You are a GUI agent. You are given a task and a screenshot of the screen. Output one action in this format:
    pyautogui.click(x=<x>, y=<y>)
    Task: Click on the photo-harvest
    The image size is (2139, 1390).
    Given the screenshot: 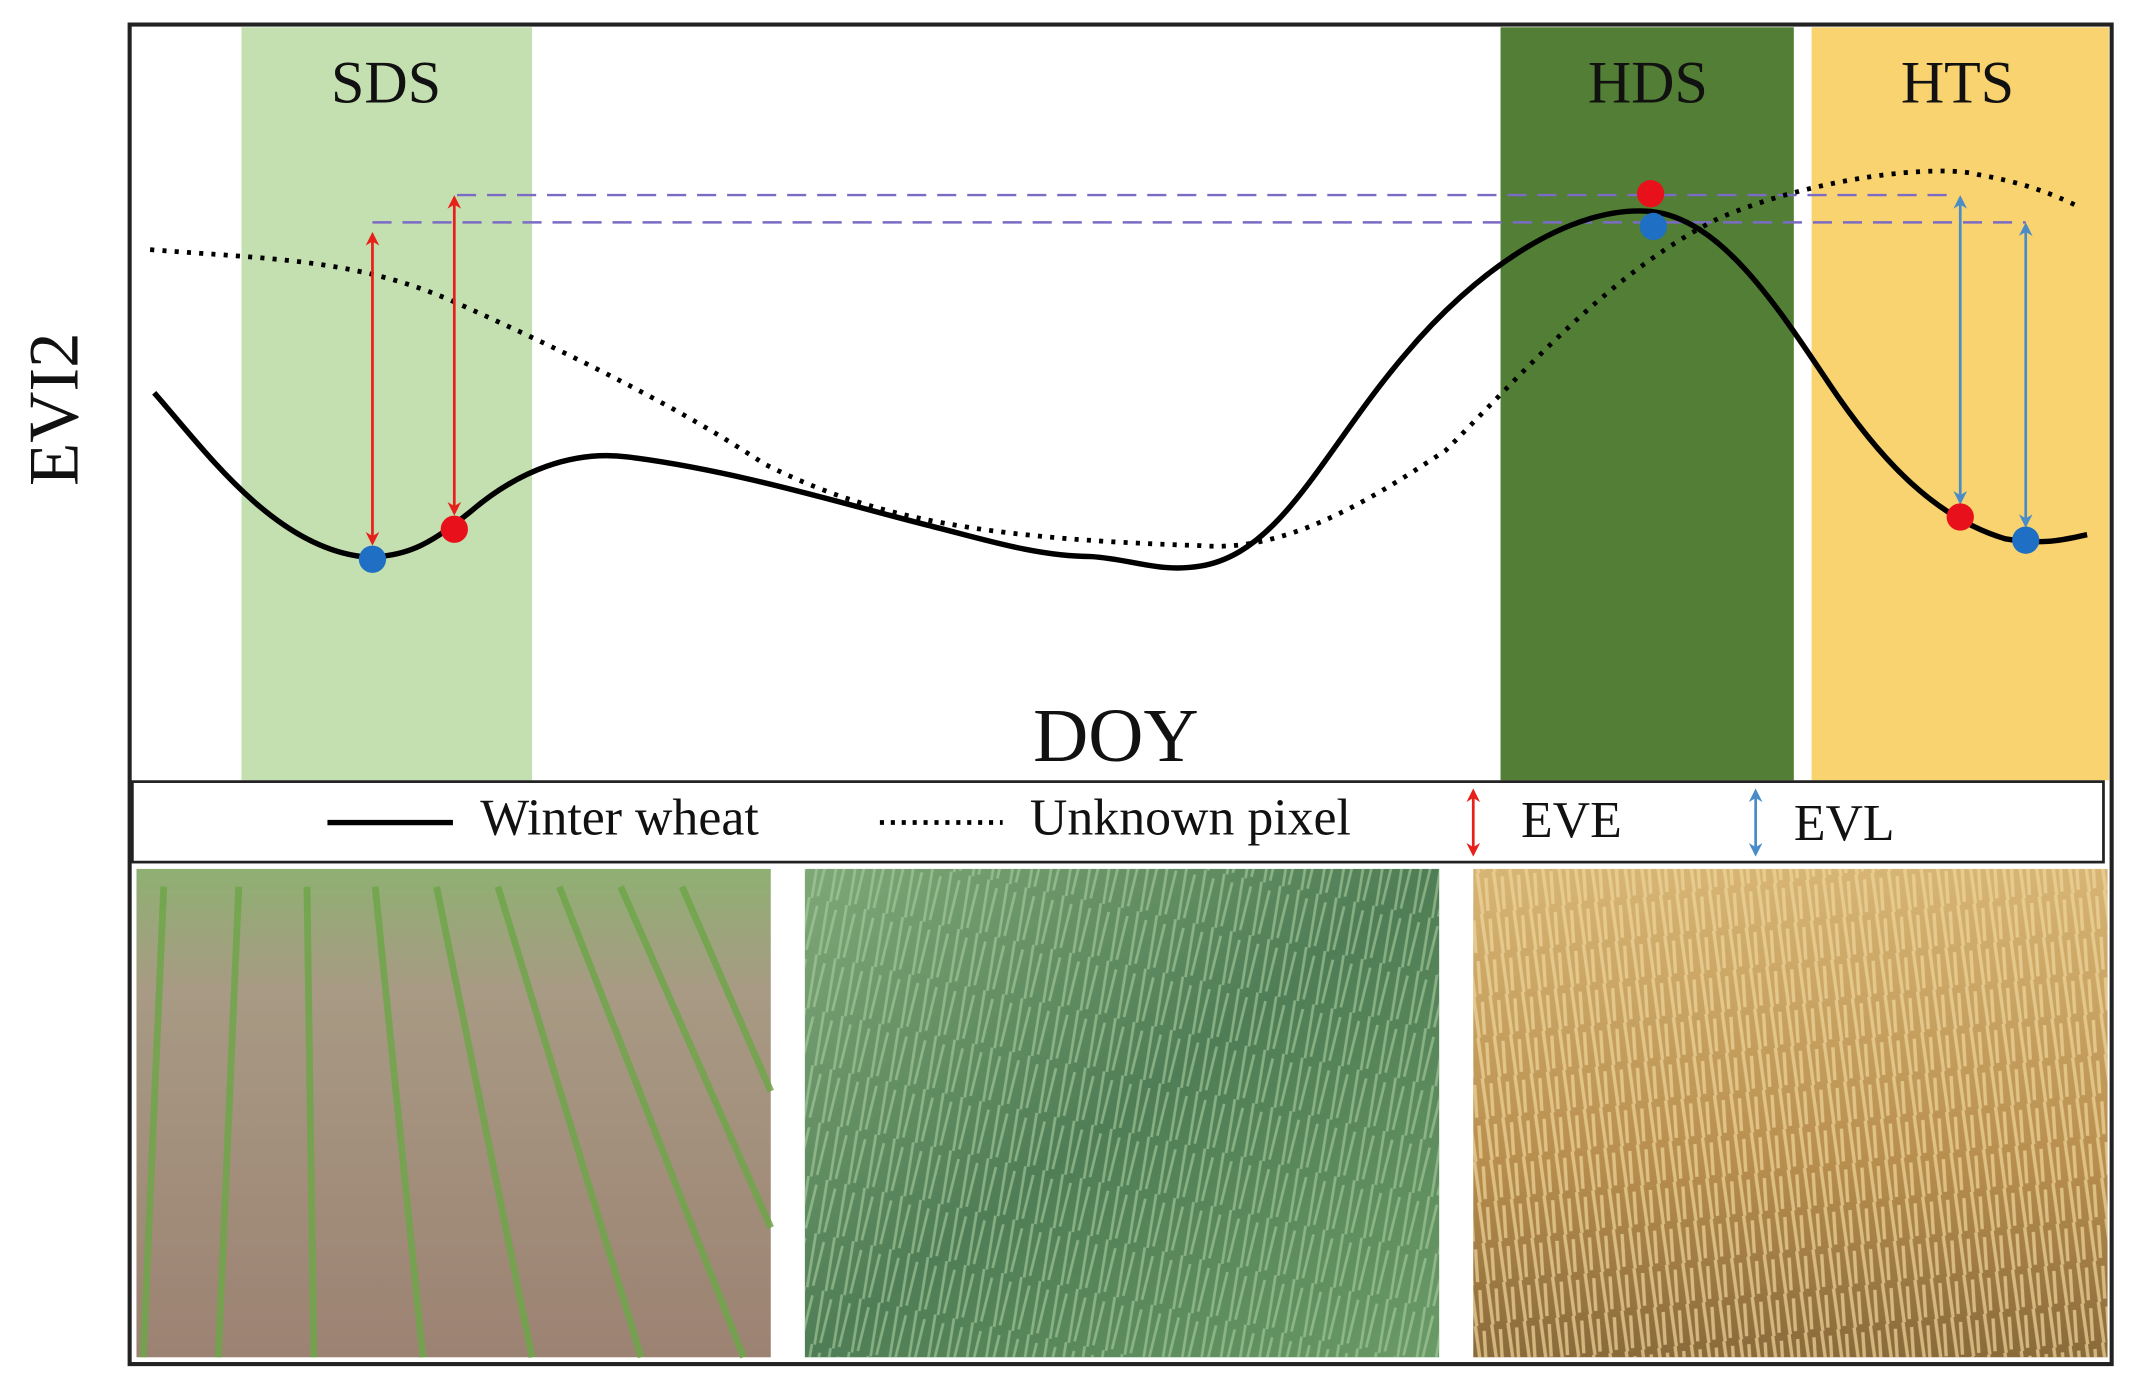 What is the action you would take?
    pyautogui.click(x=1790, y=1113)
    